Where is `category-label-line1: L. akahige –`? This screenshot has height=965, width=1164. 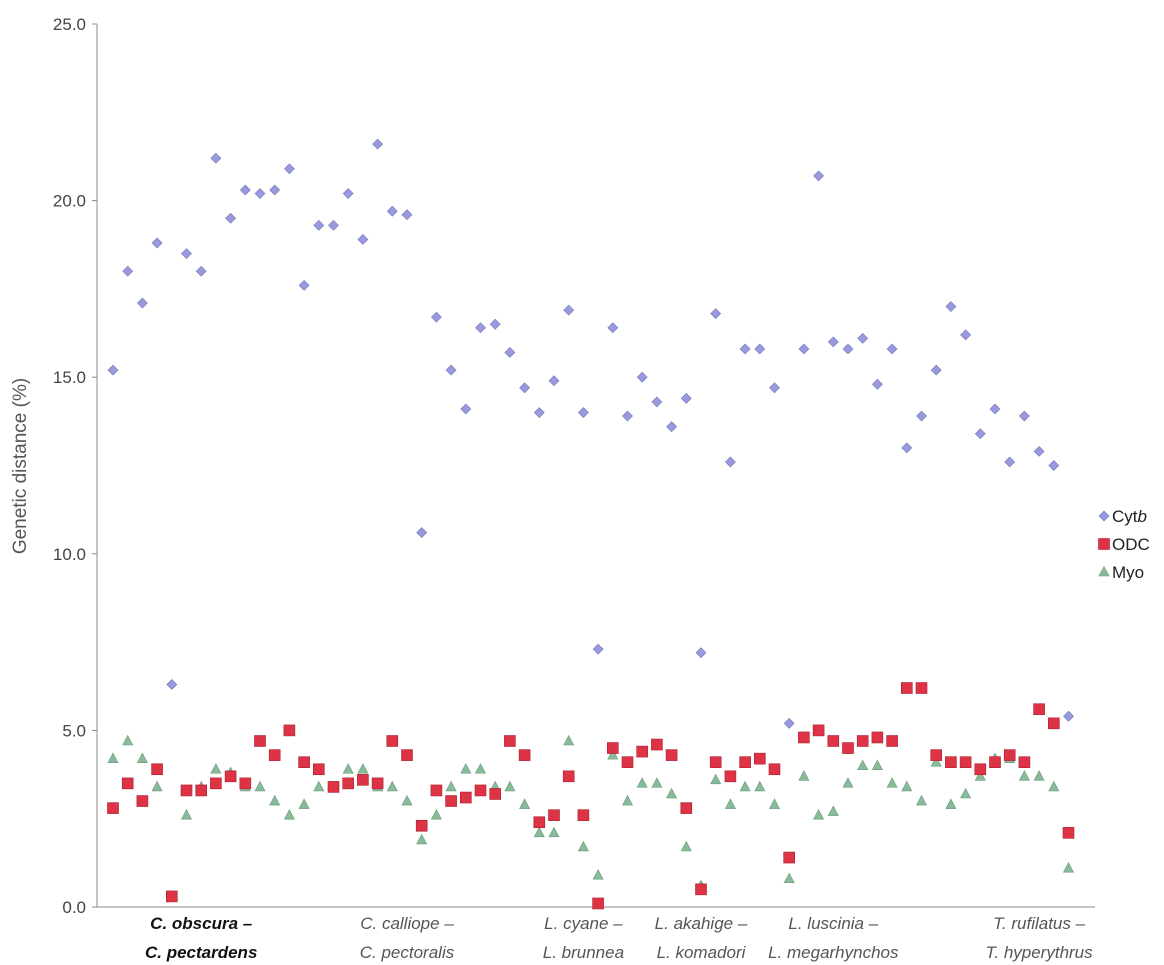
category-label-line1: L. akahige – is located at coordinates (701, 923).